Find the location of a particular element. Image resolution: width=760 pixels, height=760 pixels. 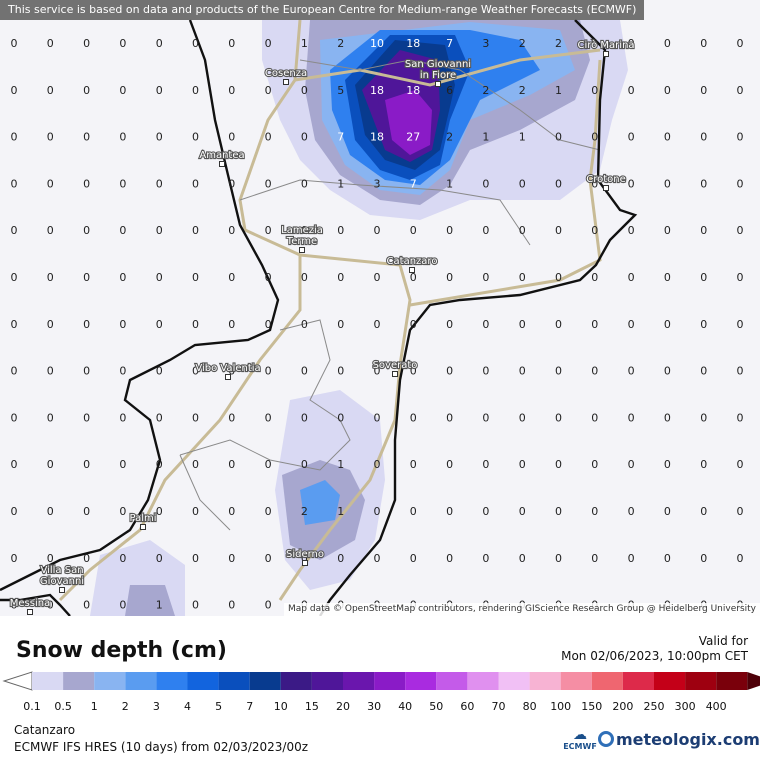

ecmwf-logo: ☁ ECMWF is located at coordinates (580, 739).